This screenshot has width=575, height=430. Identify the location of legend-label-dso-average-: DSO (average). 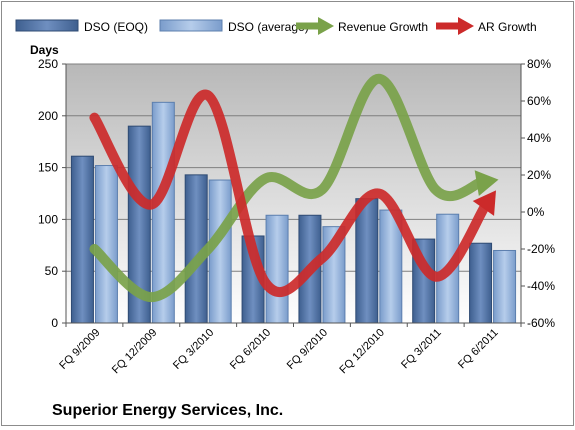
(268, 27).